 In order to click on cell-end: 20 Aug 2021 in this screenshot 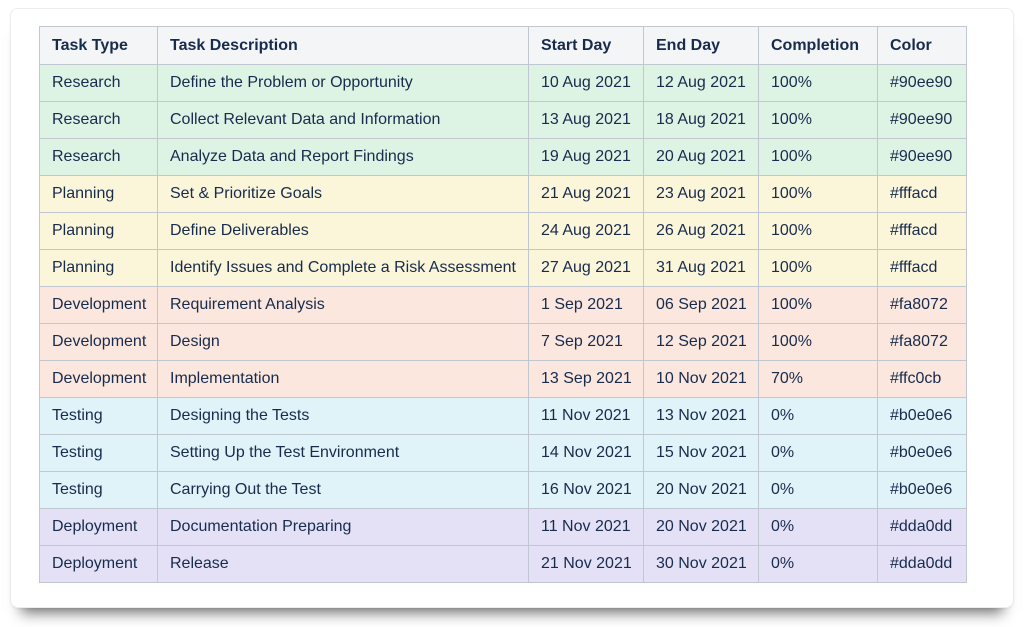, I will do `click(701, 157)`.